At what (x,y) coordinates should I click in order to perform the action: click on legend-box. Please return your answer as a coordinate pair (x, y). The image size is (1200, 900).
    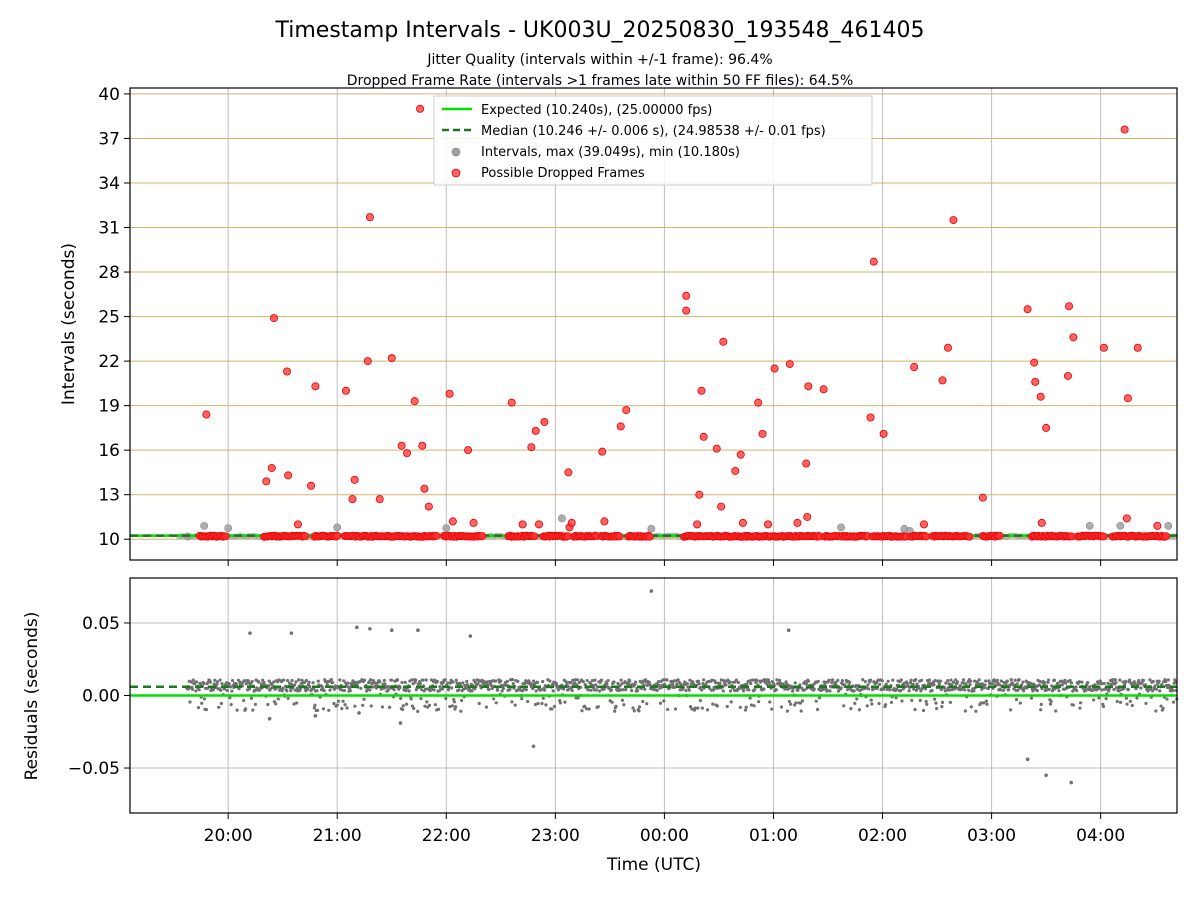
    Looking at the image, I should click on (653, 140).